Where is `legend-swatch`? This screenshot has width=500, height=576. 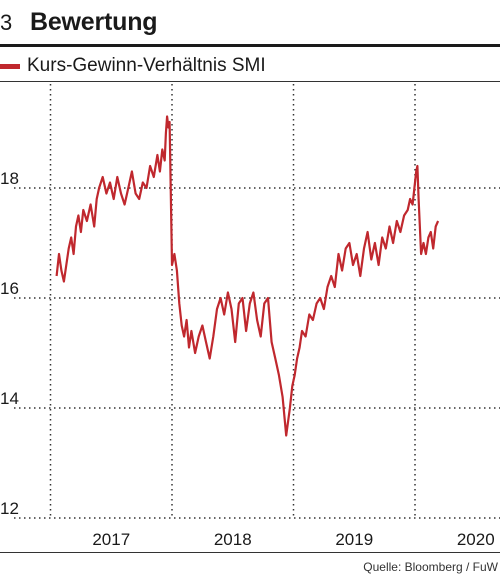 legend-swatch is located at coordinates (10, 66).